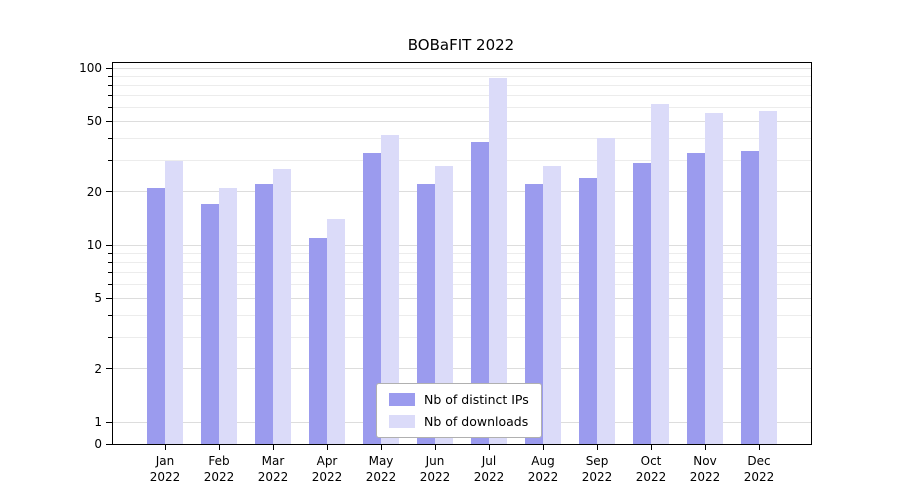 The image size is (900, 500). What do you see at coordinates (606, 291) in the screenshot?
I see `bar-downloads-sep` at bounding box center [606, 291].